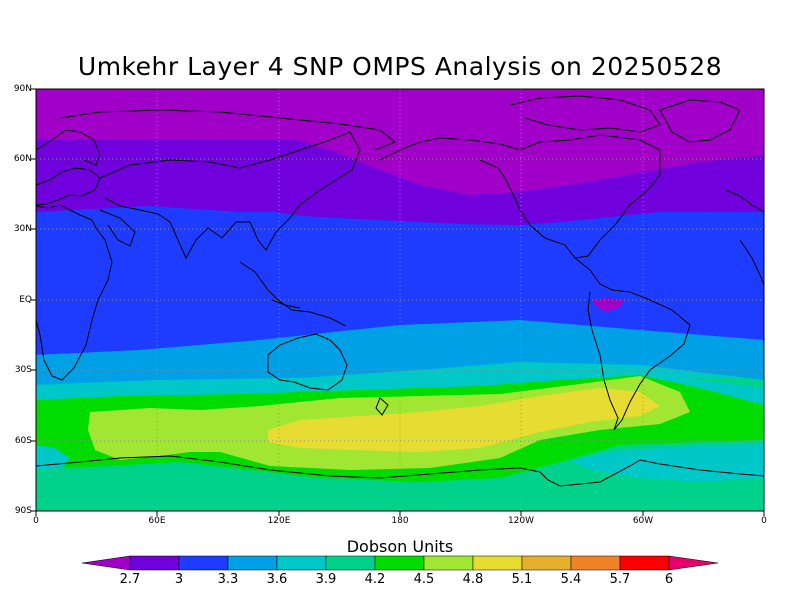 This screenshot has height=600, width=800. I want to click on lat-label: 30S, so click(23, 370).